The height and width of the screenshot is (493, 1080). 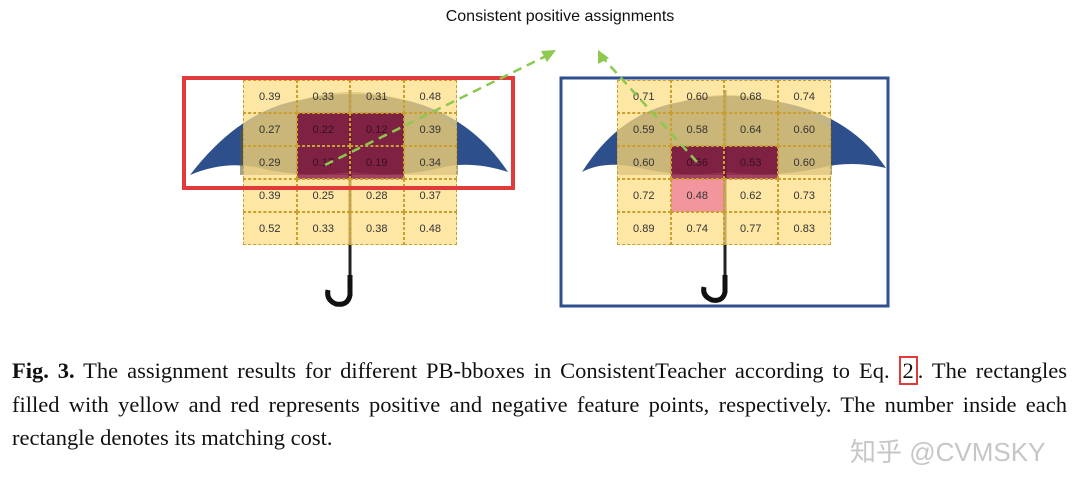 I want to click on cost-cell: 0.53, so click(x=751, y=162).